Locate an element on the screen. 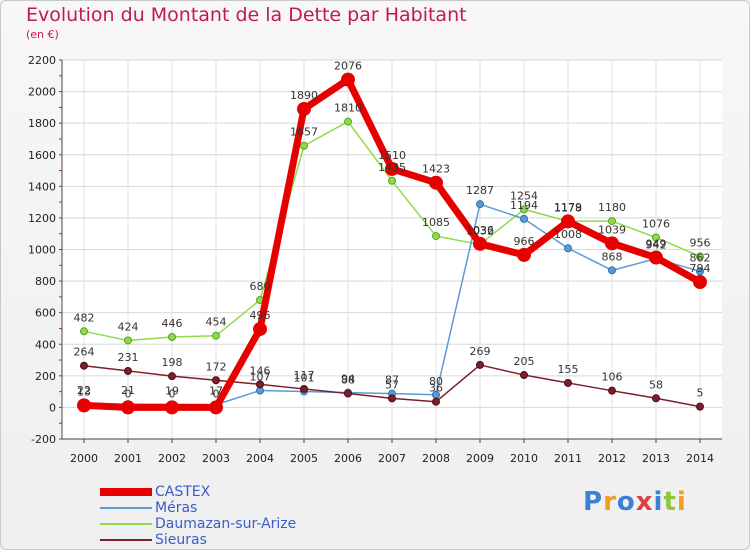 This screenshot has width=750, height=550. data-label-daumazan-sur-arize: 956 is located at coordinates (700, 242).